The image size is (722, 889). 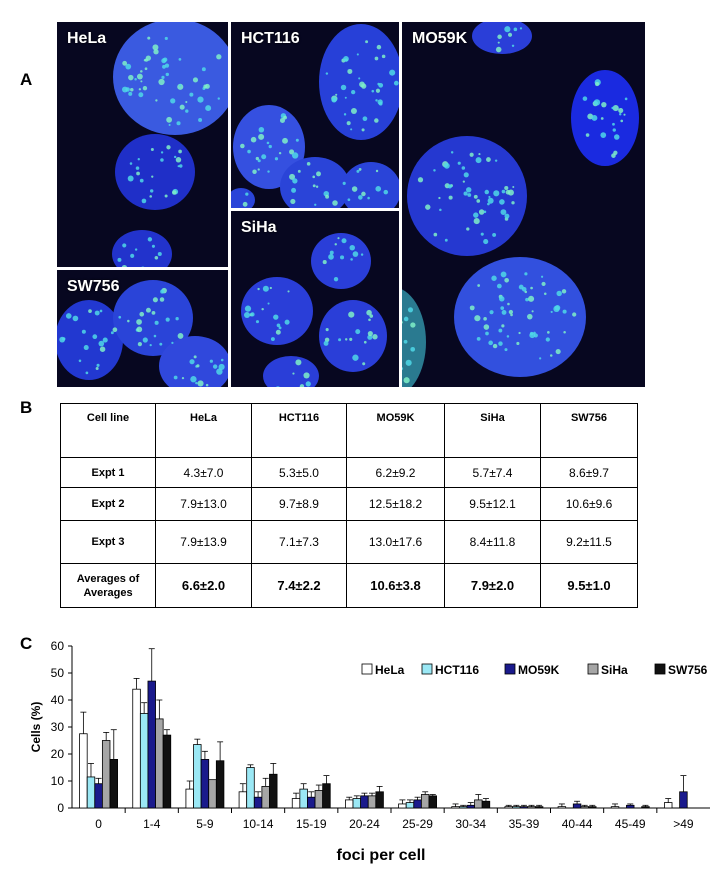 What do you see at coordinates (539, 670) in the screenshot?
I see `legend-label: MO59K` at bounding box center [539, 670].